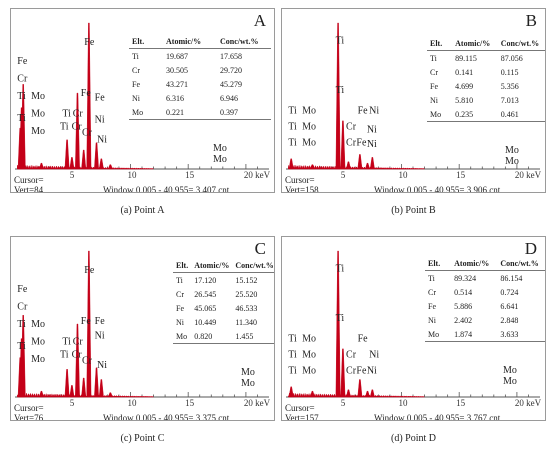 The image size is (550, 452). Describe the element at coordinates (212, 336) in the screenshot. I see `table-cell: 0.820` at that location.